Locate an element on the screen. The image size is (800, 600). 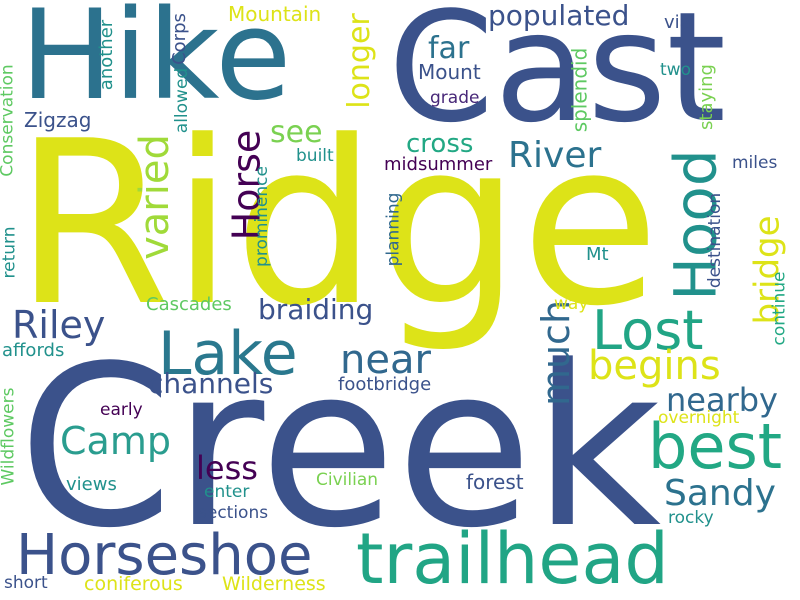
word-hike: Hike is located at coordinates (156, 64).